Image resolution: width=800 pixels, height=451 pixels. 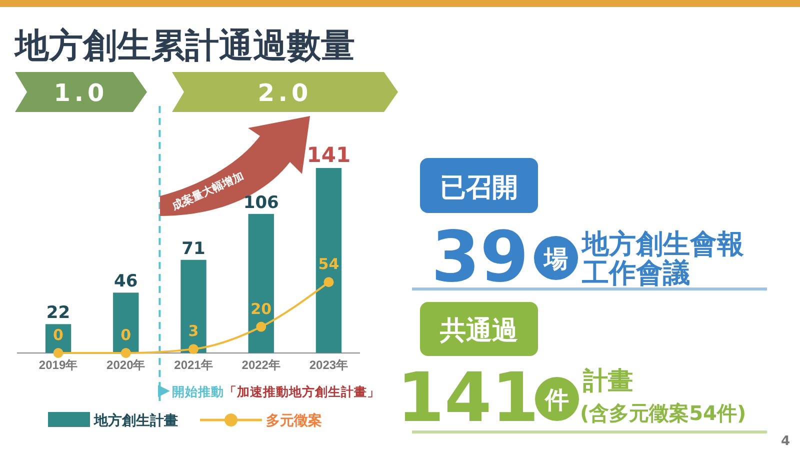 What do you see at coordinates (556, 400) in the screenshot?
I see `text: 件` at bounding box center [556, 400].